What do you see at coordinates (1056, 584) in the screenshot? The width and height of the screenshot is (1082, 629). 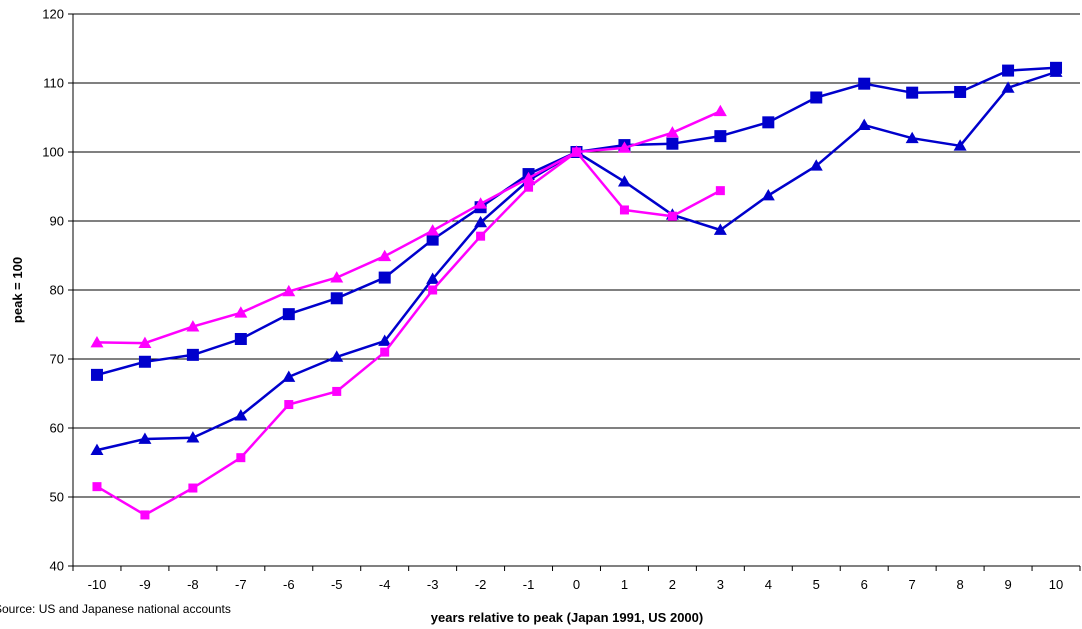 I see `x-tick-label: 10` at bounding box center [1056, 584].